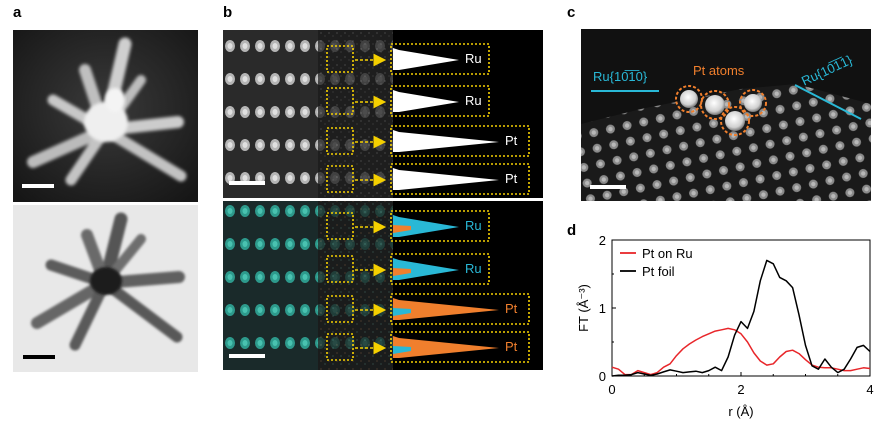  I want to click on facet-label-left: Ru{10̅1̅0}, so click(620, 76).